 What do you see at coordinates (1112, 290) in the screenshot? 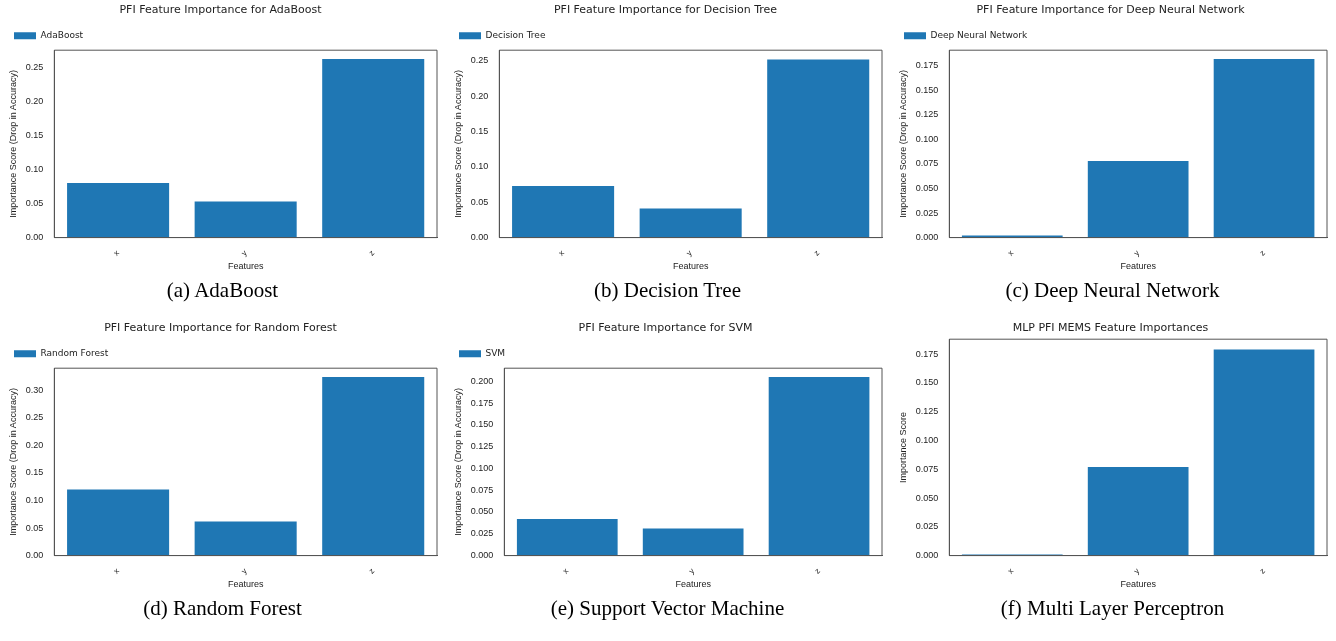
I see `text: (c) Deep Neural Network` at bounding box center [1112, 290].